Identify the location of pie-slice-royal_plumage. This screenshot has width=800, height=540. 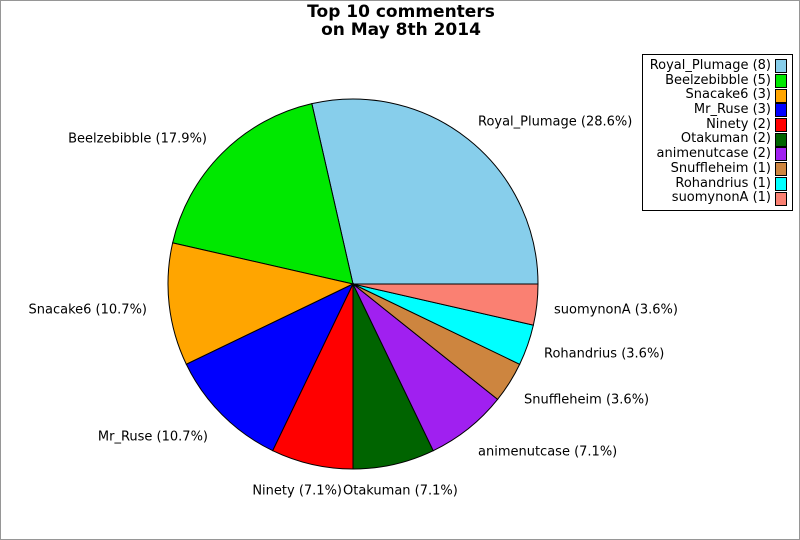
(425, 191).